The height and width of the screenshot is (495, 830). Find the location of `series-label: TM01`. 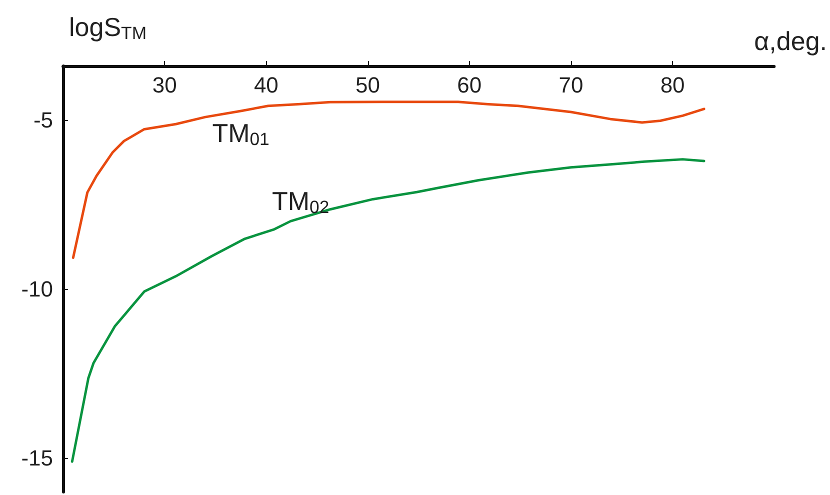

series-label: TM01 is located at coordinates (241, 133).